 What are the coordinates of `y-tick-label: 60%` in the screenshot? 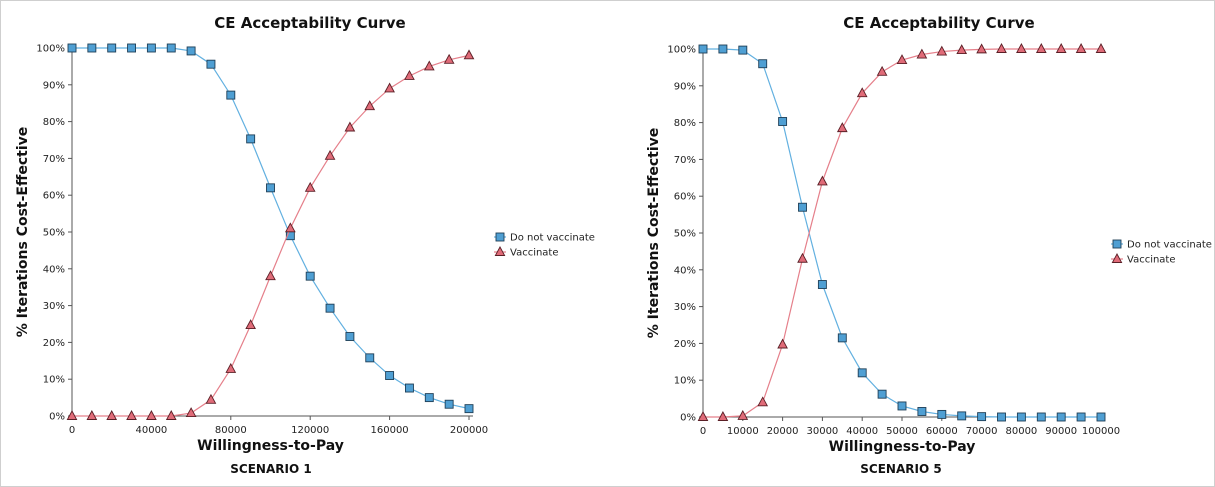 It's located at (685, 197).